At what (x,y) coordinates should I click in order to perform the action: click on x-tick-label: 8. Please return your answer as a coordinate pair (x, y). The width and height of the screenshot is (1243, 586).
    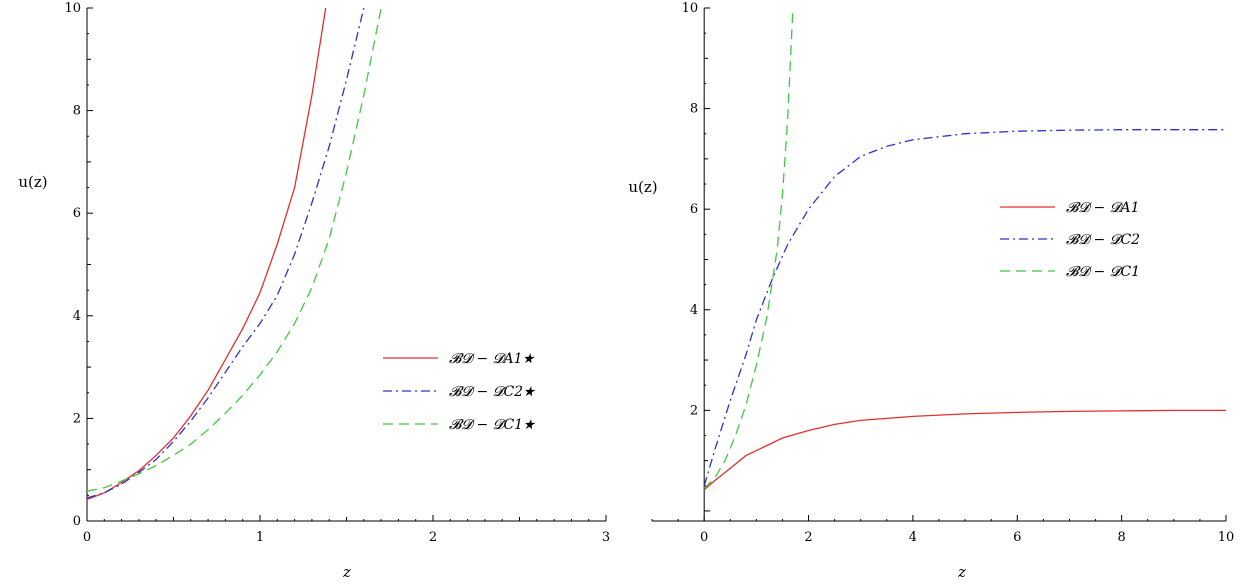
    Looking at the image, I should click on (1121, 537).